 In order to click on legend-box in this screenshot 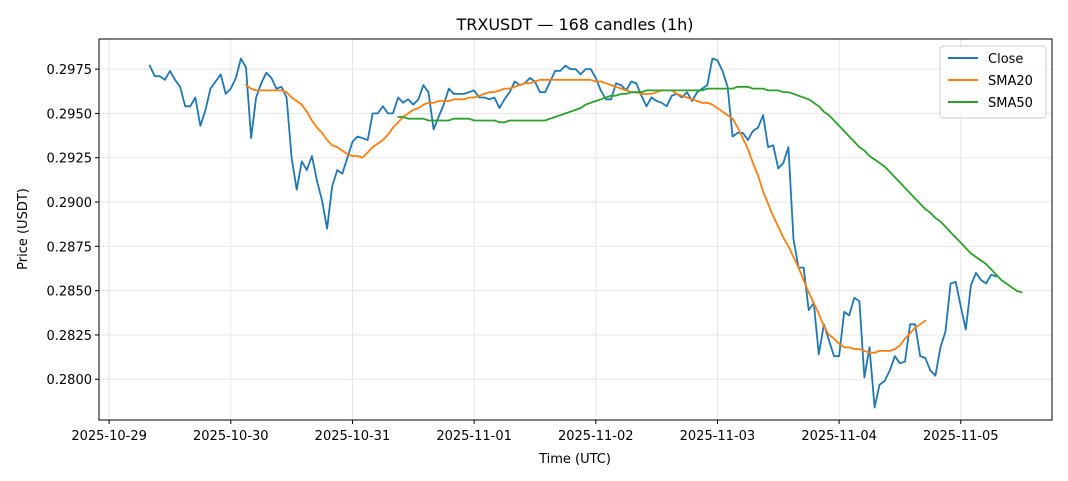, I will do `click(993, 82)`.